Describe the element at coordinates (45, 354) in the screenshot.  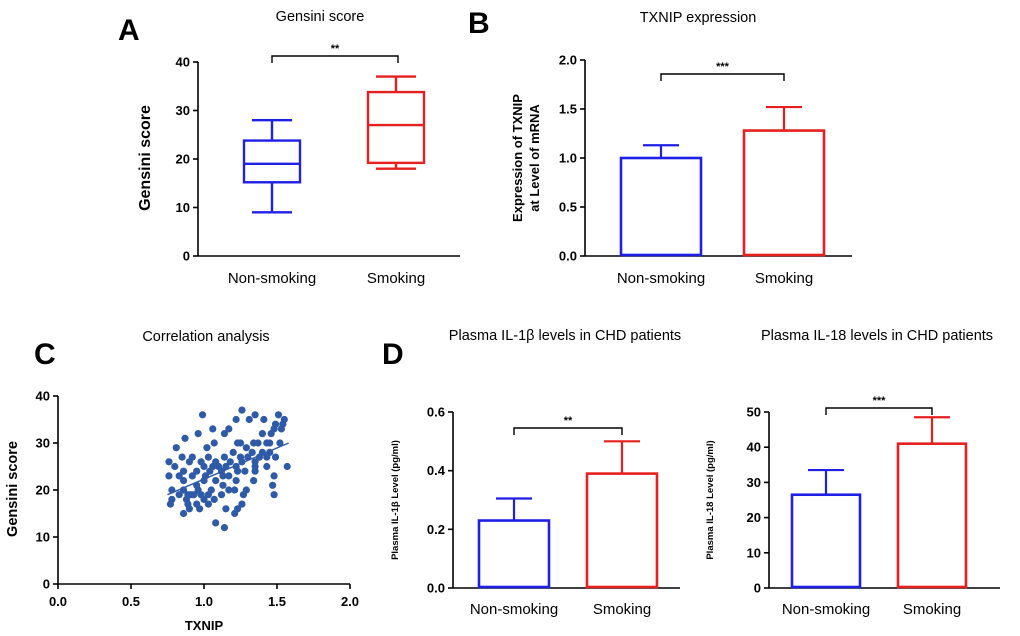
I see `panel-letter-c: C` at that location.